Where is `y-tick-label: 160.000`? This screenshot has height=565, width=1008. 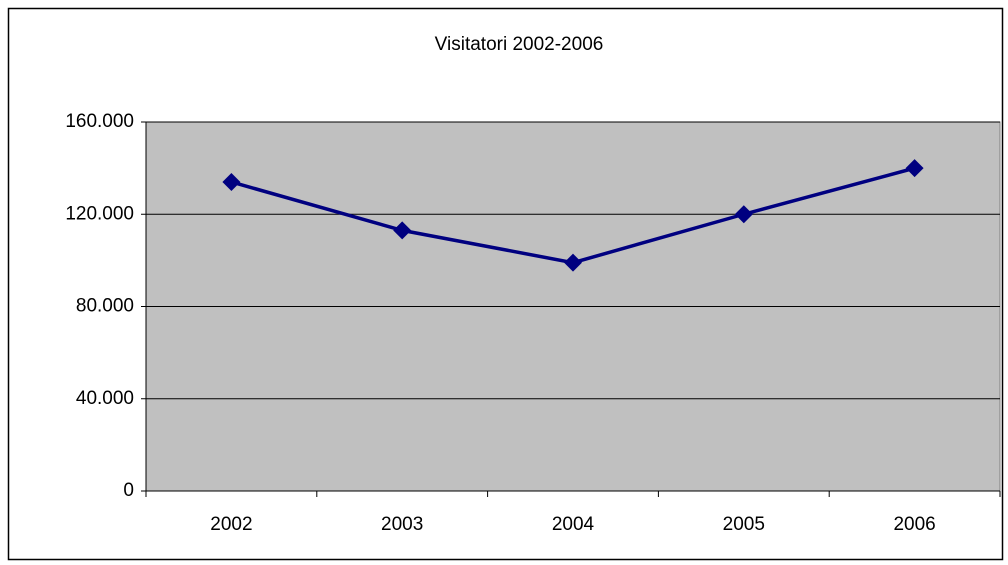
y-tick-label: 160.000 is located at coordinates (99, 121).